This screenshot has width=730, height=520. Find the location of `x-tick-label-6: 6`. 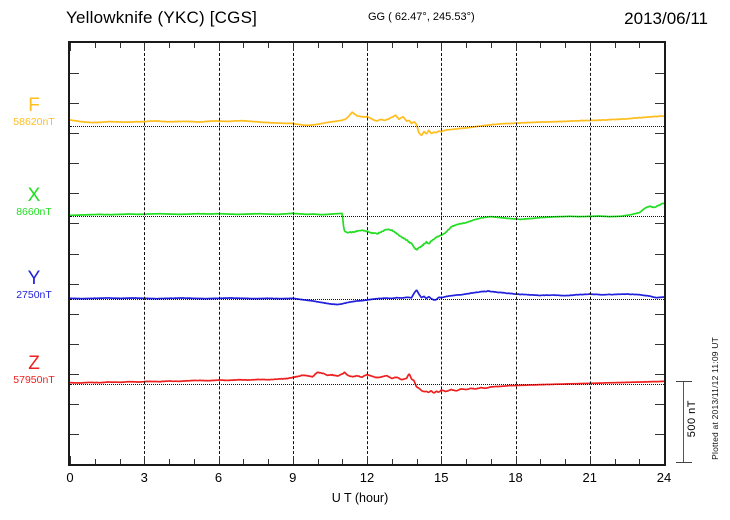

x-tick-label-6: 6 is located at coordinates (218, 477).